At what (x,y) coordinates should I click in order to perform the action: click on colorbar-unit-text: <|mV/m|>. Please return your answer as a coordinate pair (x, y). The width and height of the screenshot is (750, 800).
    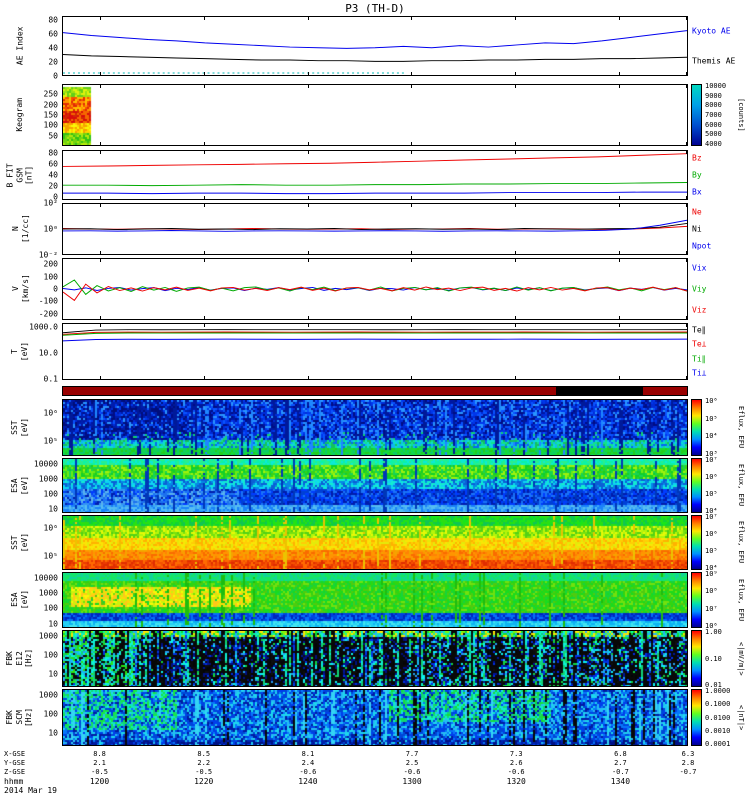
    Looking at the image, I should click on (741, 658).